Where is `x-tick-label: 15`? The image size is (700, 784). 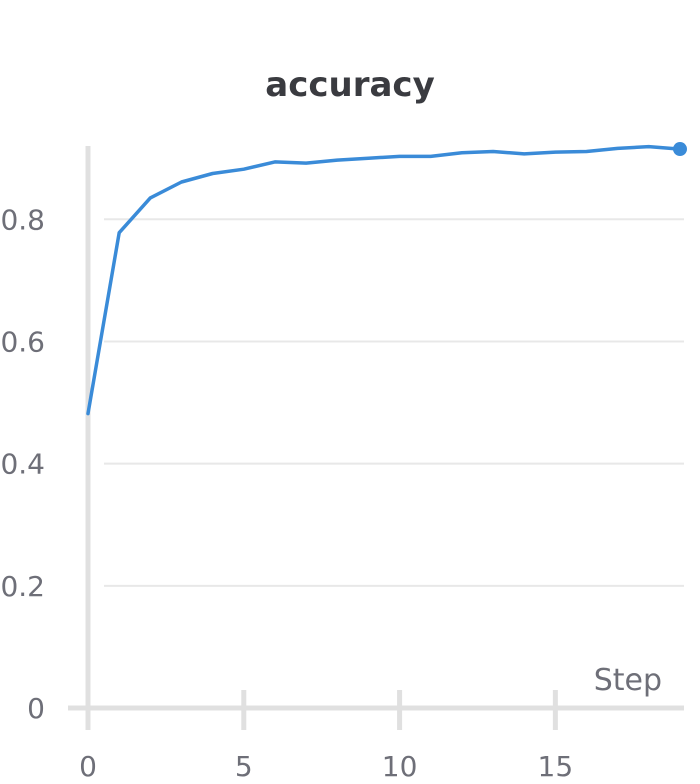 x-tick-label: 15 is located at coordinates (556, 766).